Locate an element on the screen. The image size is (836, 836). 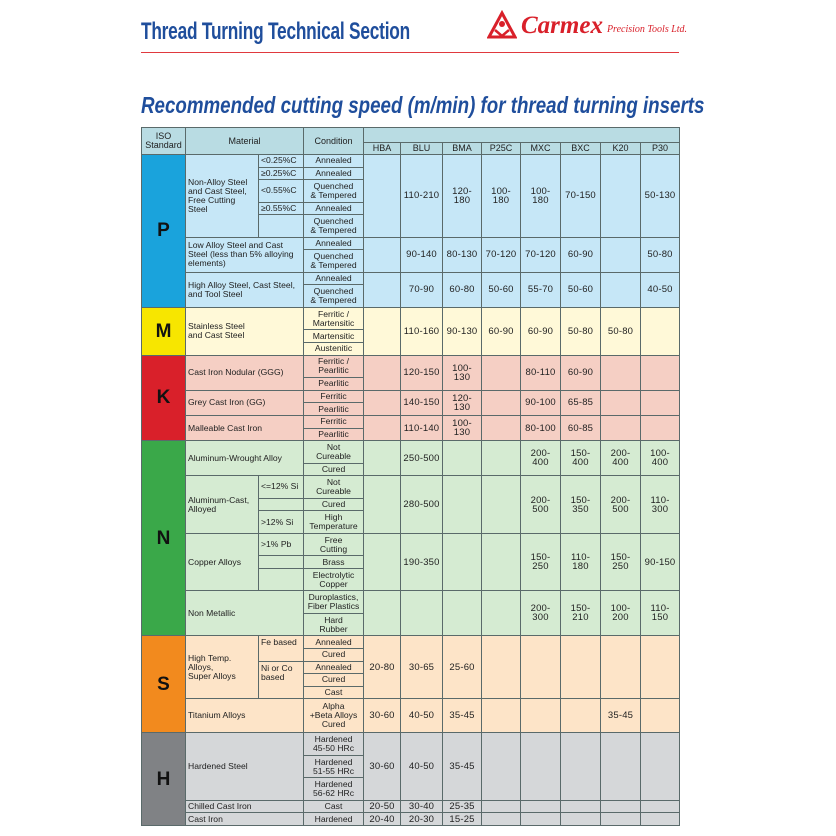
material-subtype: >1% Pb is located at coordinates (281, 544).